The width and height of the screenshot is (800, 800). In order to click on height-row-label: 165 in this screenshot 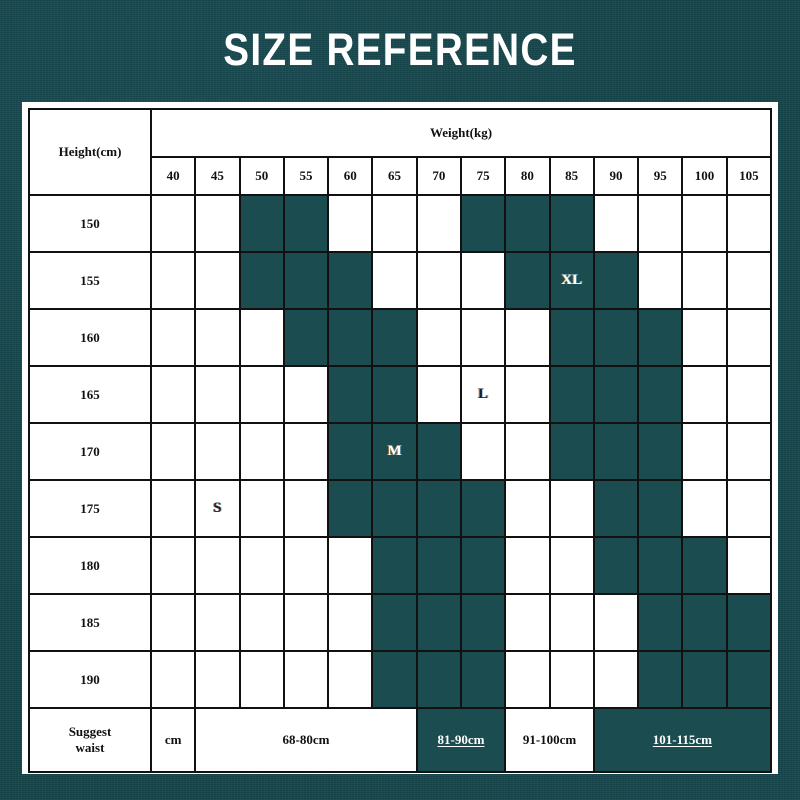, I will do `click(90, 394)`.